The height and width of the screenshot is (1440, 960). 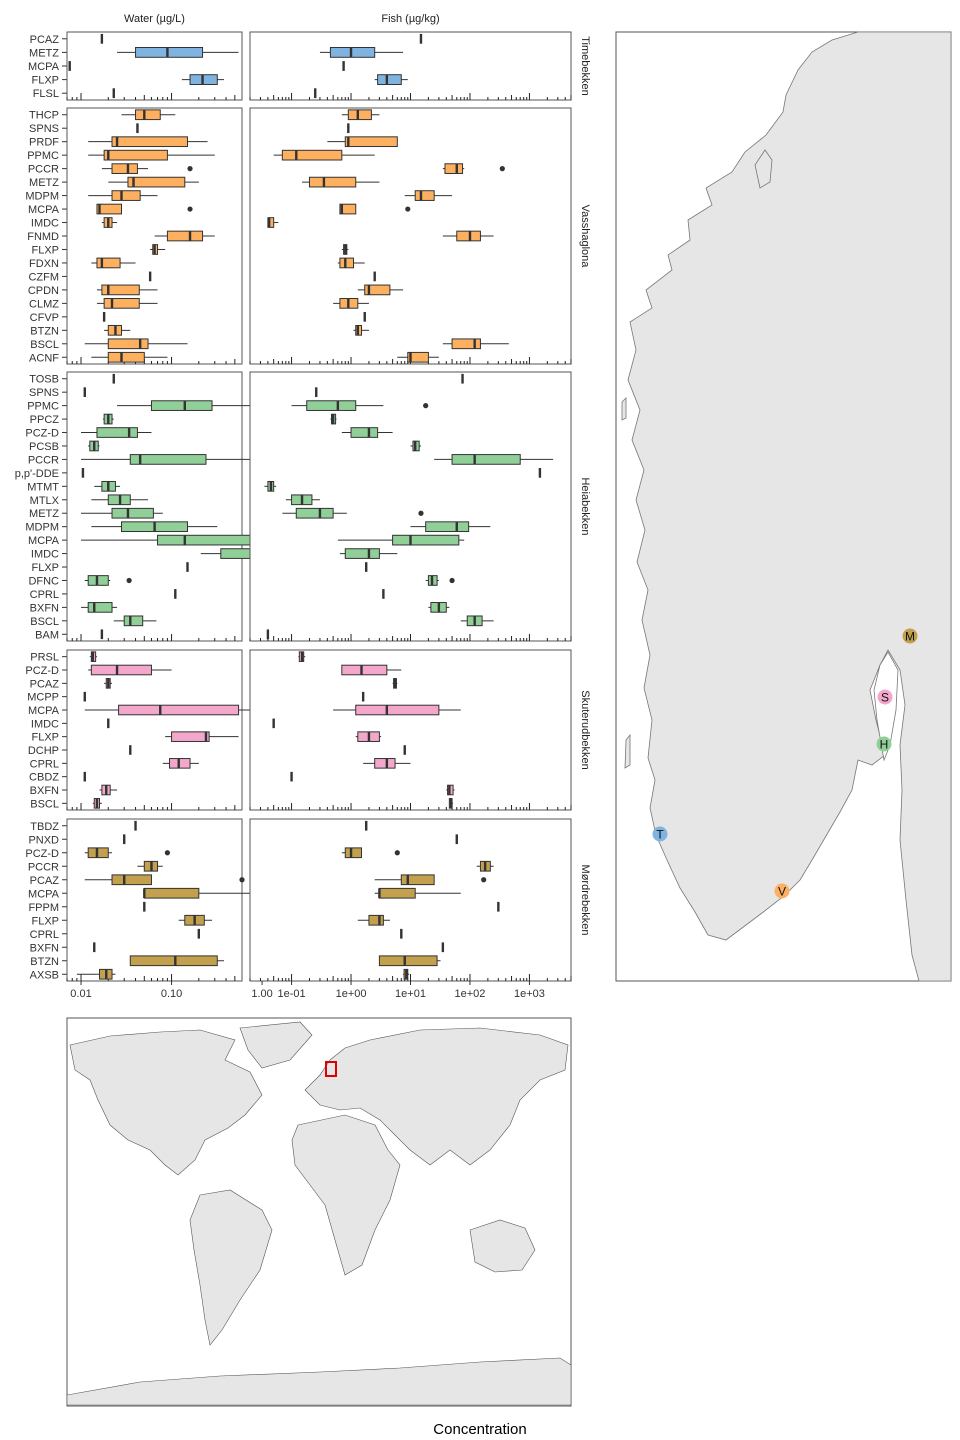 I want to click on row-label: FLSL, so click(x=46, y=94).